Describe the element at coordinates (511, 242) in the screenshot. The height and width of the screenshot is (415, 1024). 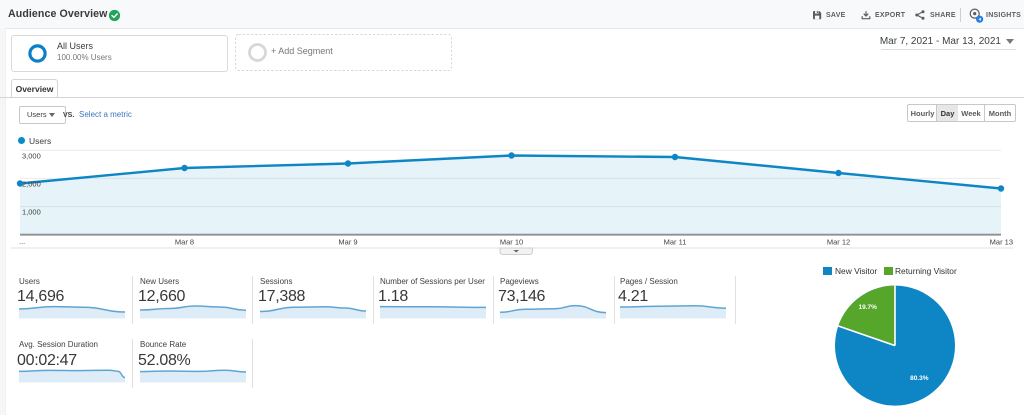
I see `svg-text: Mar 10` at that location.